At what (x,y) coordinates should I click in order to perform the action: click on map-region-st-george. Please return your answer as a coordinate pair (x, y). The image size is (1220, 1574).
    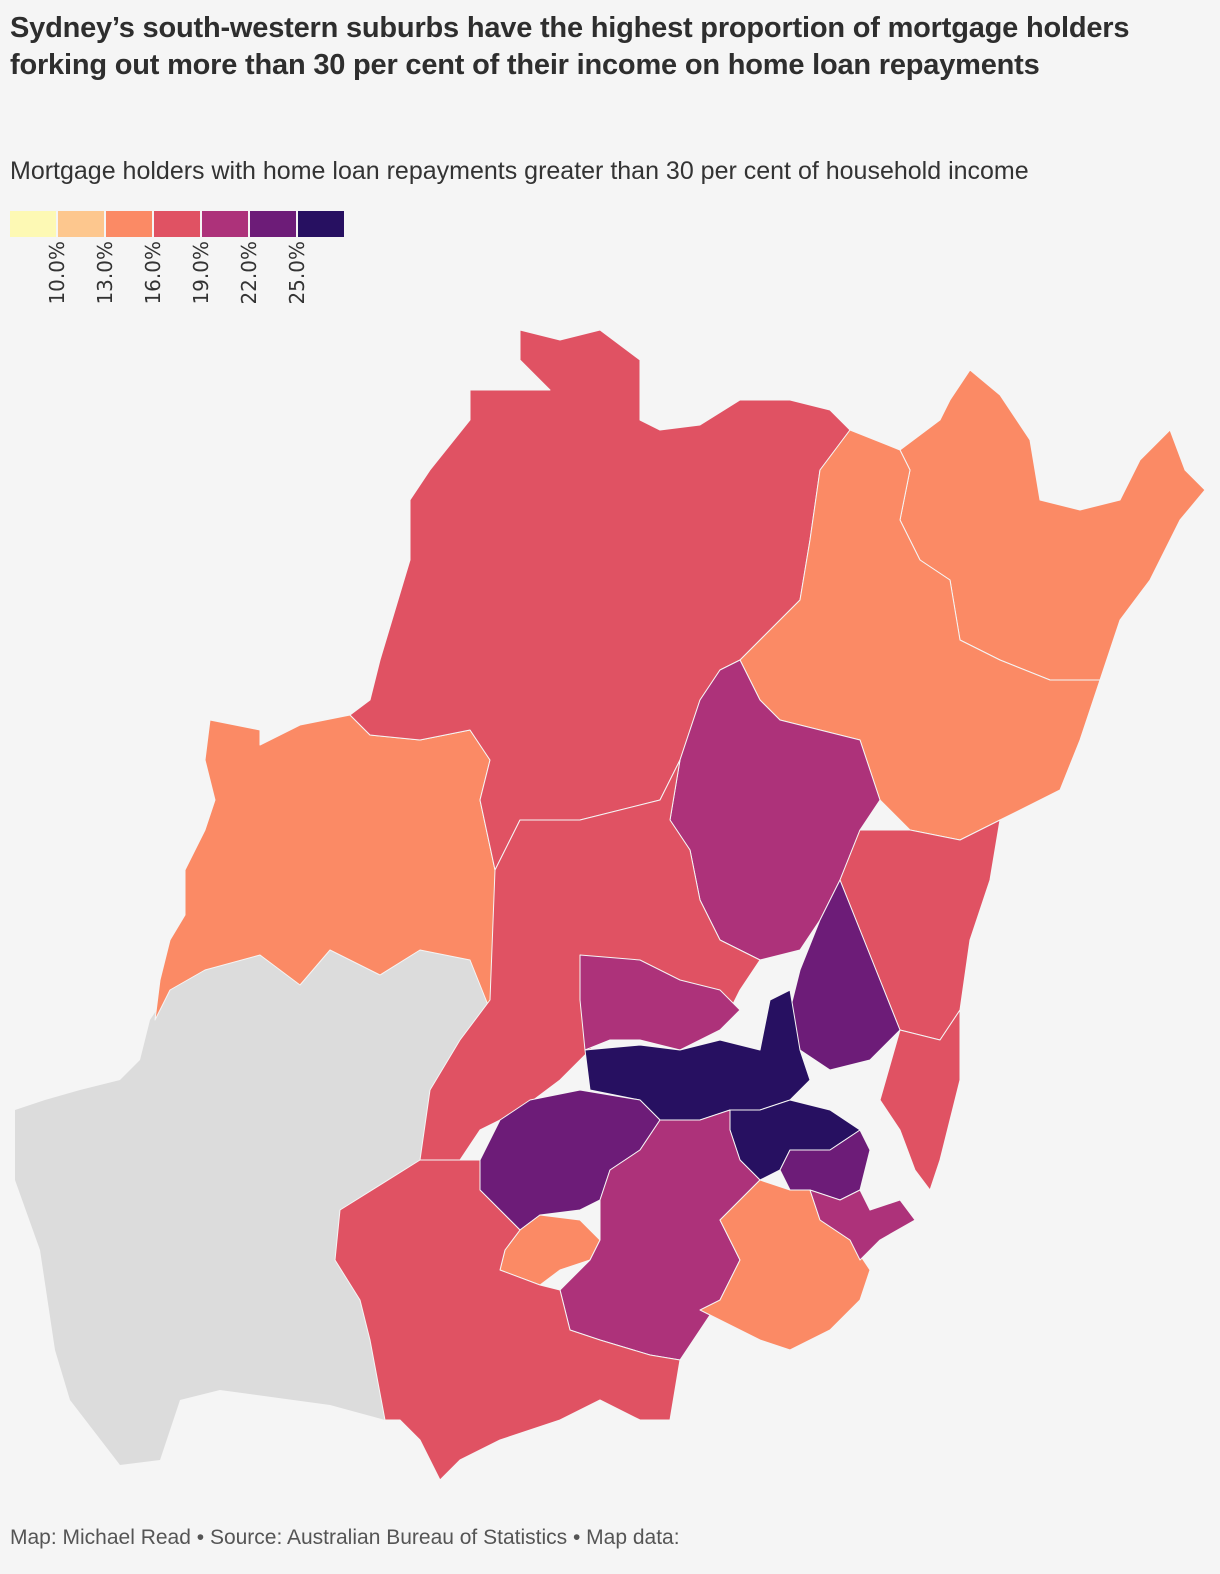
    Looking at the image, I should click on (862, 1225).